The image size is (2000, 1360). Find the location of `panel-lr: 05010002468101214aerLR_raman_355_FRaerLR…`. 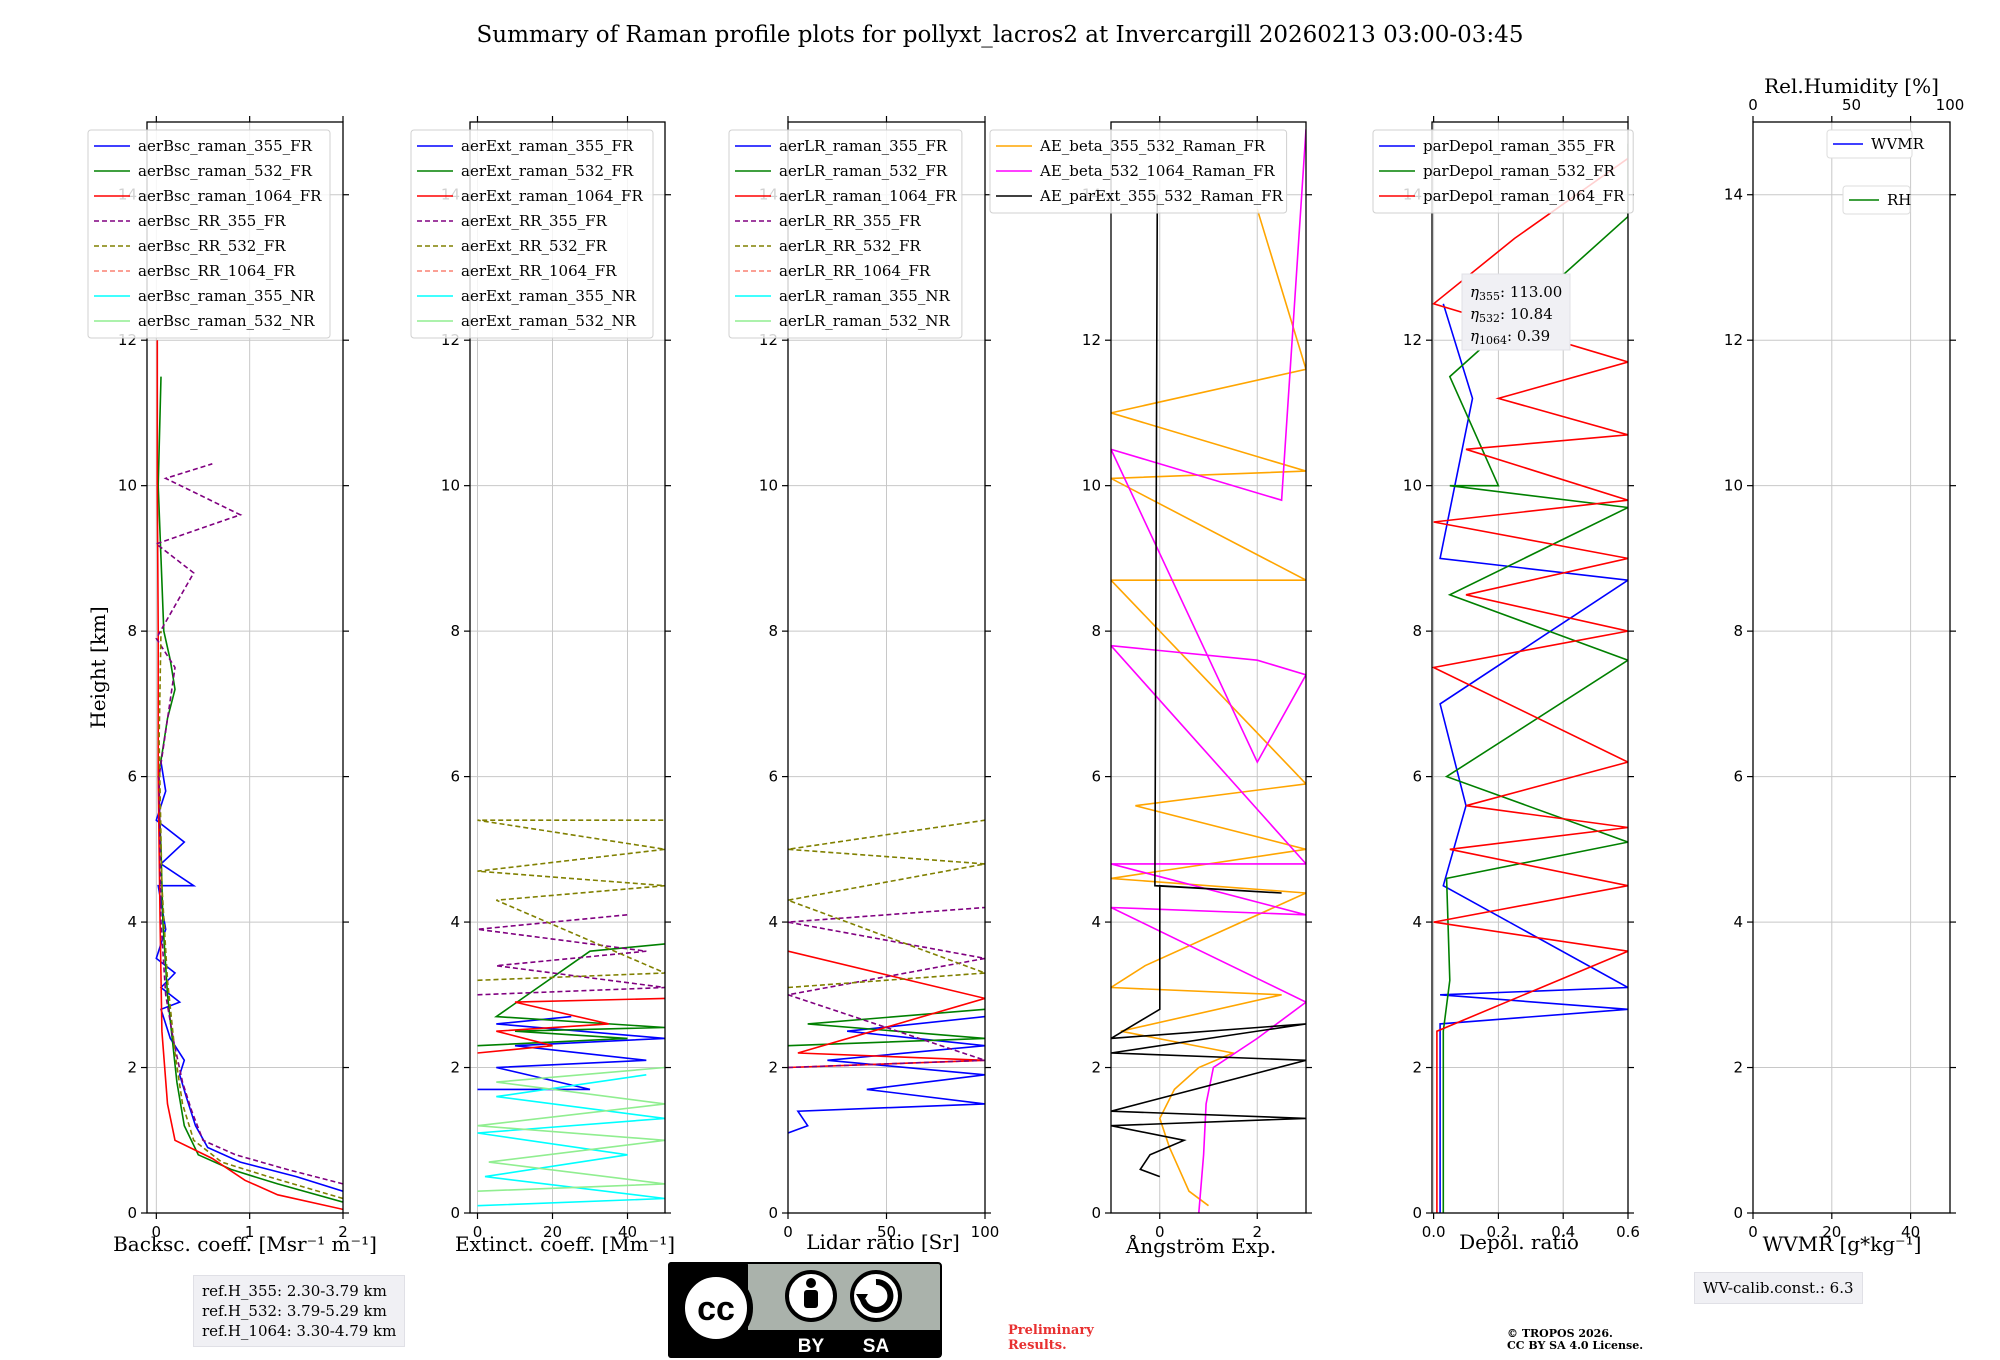

panel-lr: 05010002468101214aerLR_raman_355_FRaerLR… is located at coordinates (864, 678).